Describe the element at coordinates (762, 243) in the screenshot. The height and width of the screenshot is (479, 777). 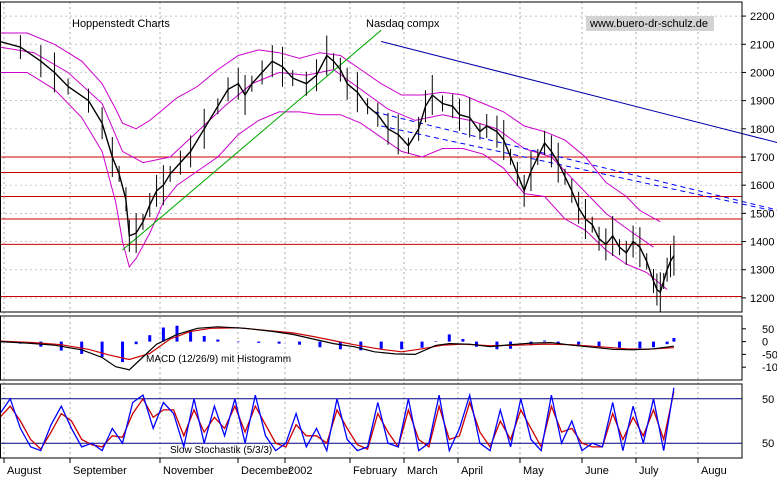
I see `y-tick-label: 1400` at that location.